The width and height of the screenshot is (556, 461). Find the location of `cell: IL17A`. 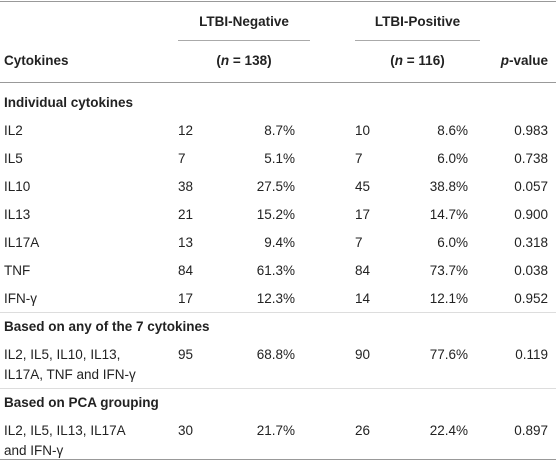

cell: IL17A is located at coordinates (22, 242).